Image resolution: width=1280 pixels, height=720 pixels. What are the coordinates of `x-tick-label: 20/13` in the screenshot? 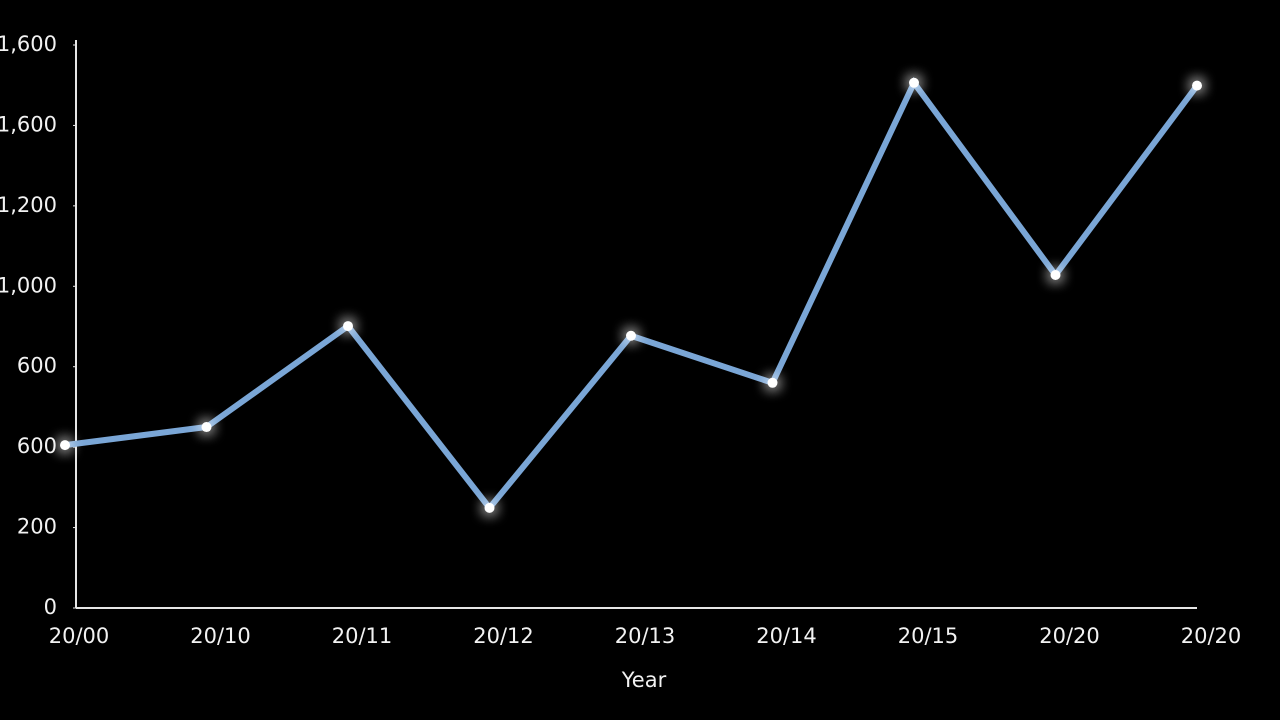 It's located at (645, 636).